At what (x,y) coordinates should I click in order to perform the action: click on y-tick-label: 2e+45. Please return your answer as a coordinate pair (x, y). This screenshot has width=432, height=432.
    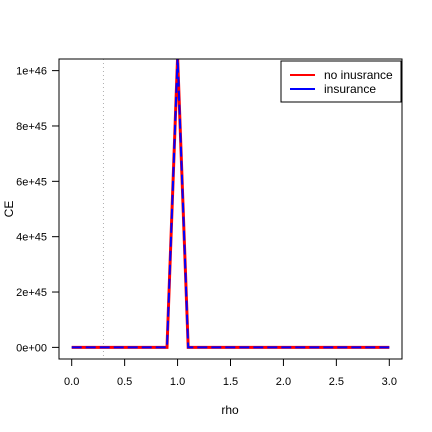
    Looking at the image, I should click on (31, 293).